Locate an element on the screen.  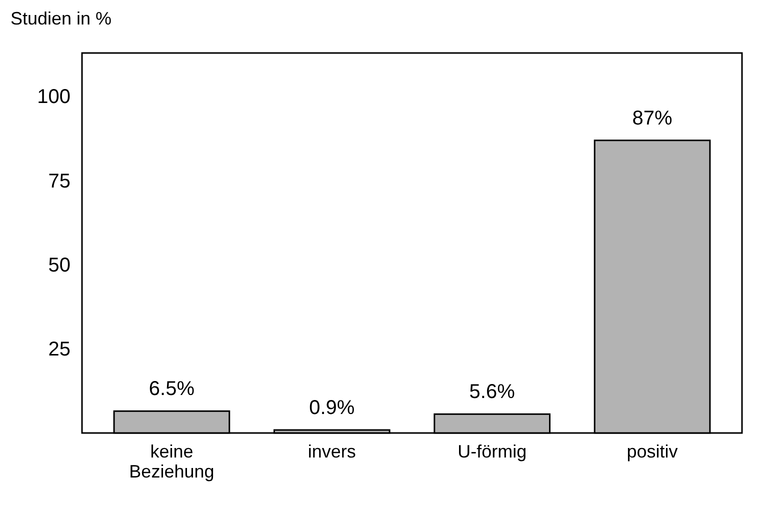
y-tick-label: 100 is located at coordinates (53, 97).